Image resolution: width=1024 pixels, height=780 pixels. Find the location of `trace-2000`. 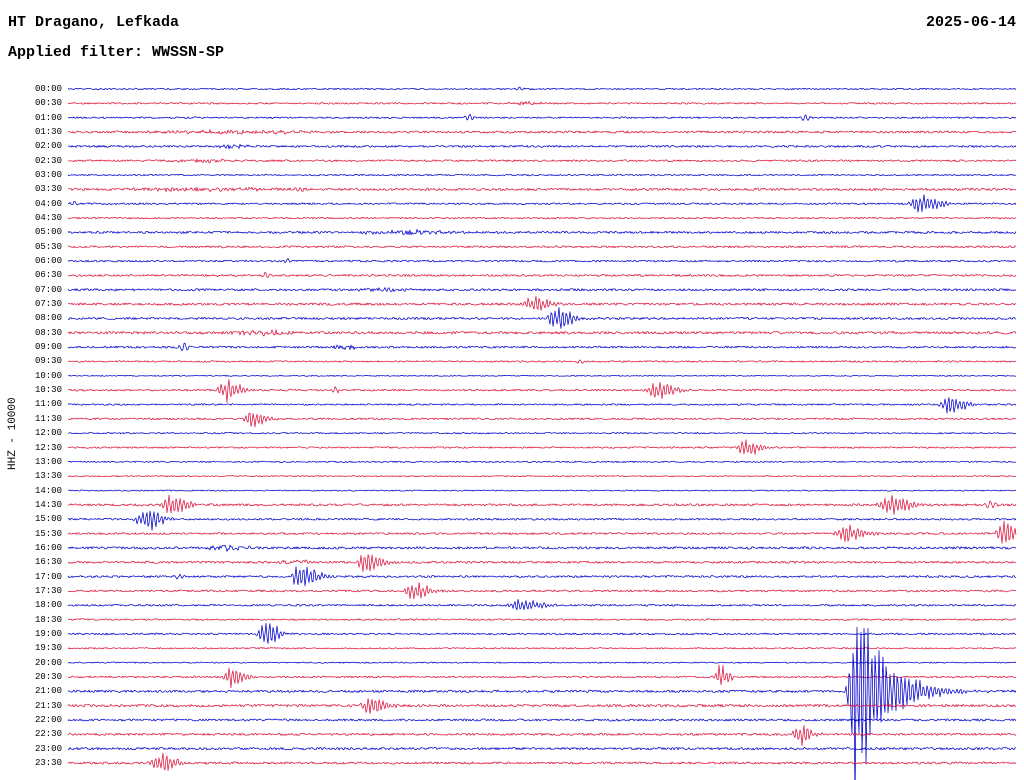

trace-2000 is located at coordinates (542, 662).